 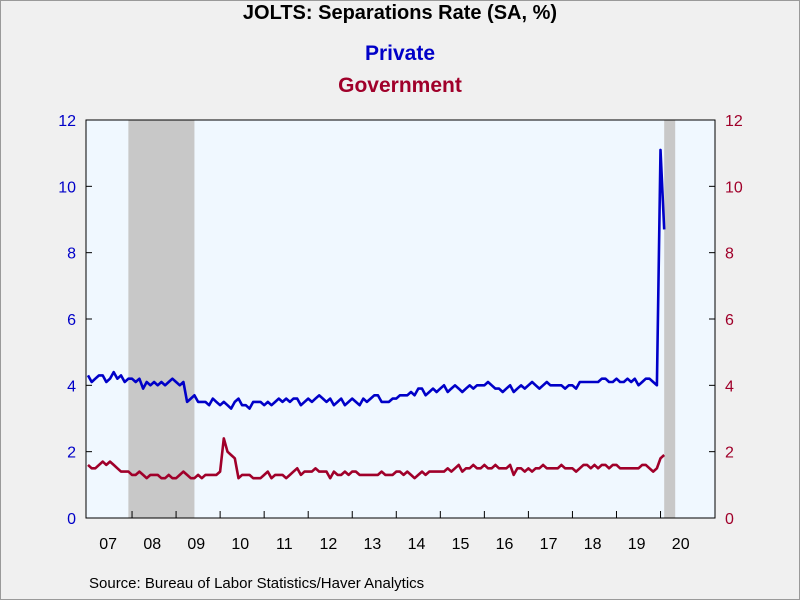 What do you see at coordinates (729, 320) in the screenshot?
I see `y-tick-label-right: 6` at bounding box center [729, 320].